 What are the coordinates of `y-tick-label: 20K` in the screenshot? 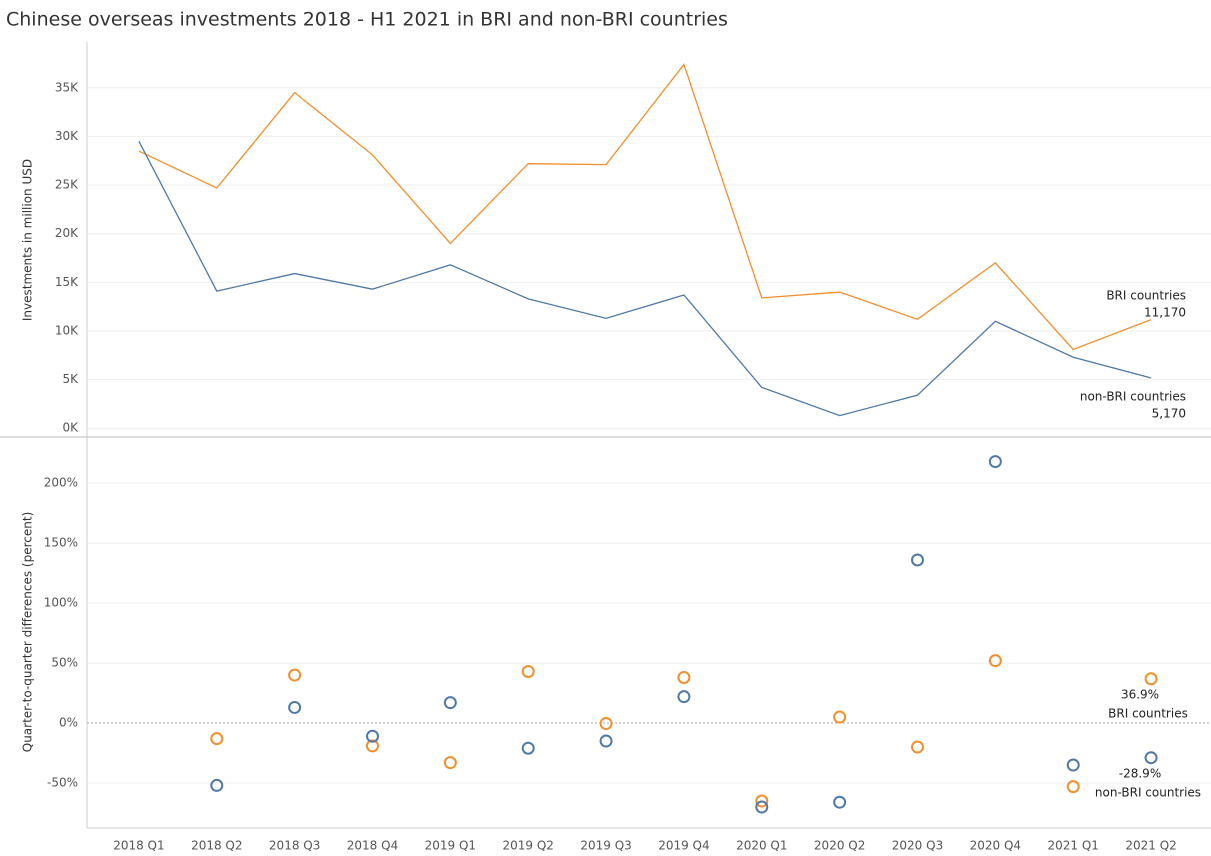 It's located at (67, 233).